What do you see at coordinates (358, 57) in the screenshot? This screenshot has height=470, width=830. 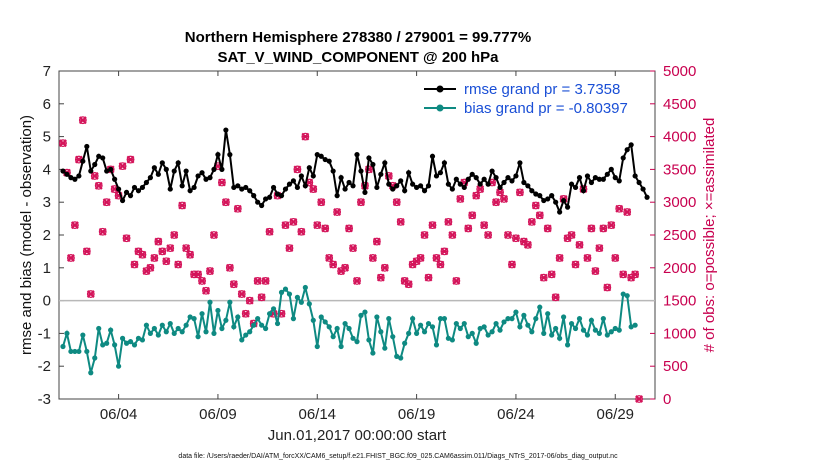 I see `chart-subtitle: SAT_V_WIND_COMPONENT @ 200 hPa` at bounding box center [358, 57].